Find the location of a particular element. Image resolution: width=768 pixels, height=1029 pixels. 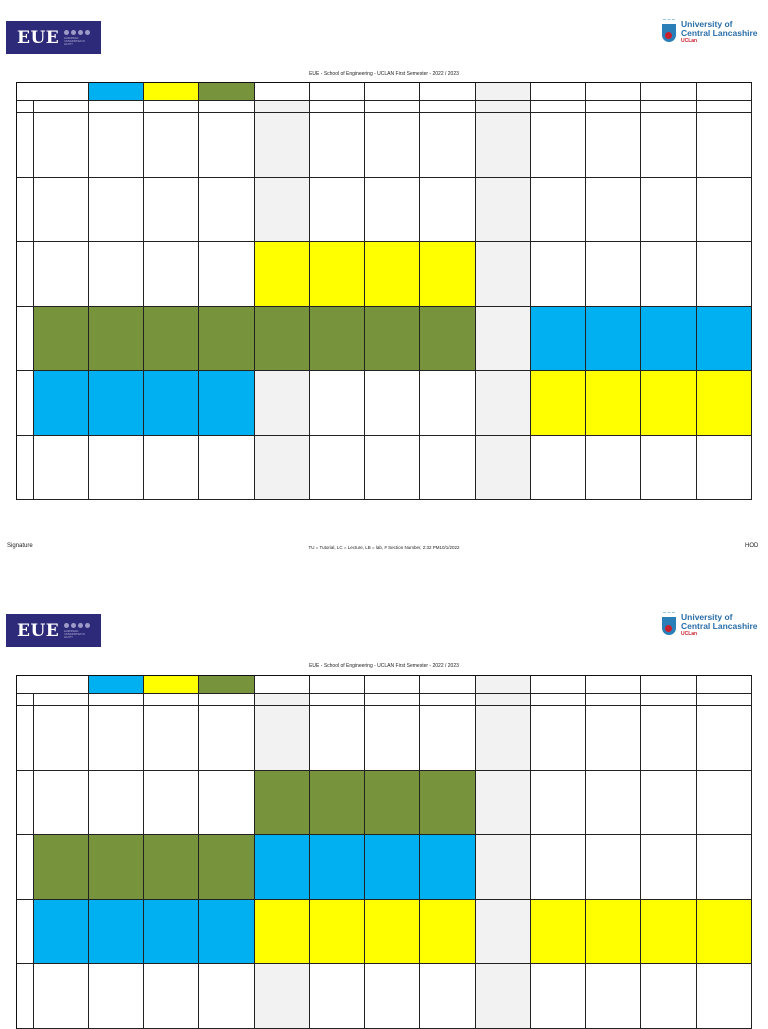

header-cell-label is located at coordinates (52, 91).